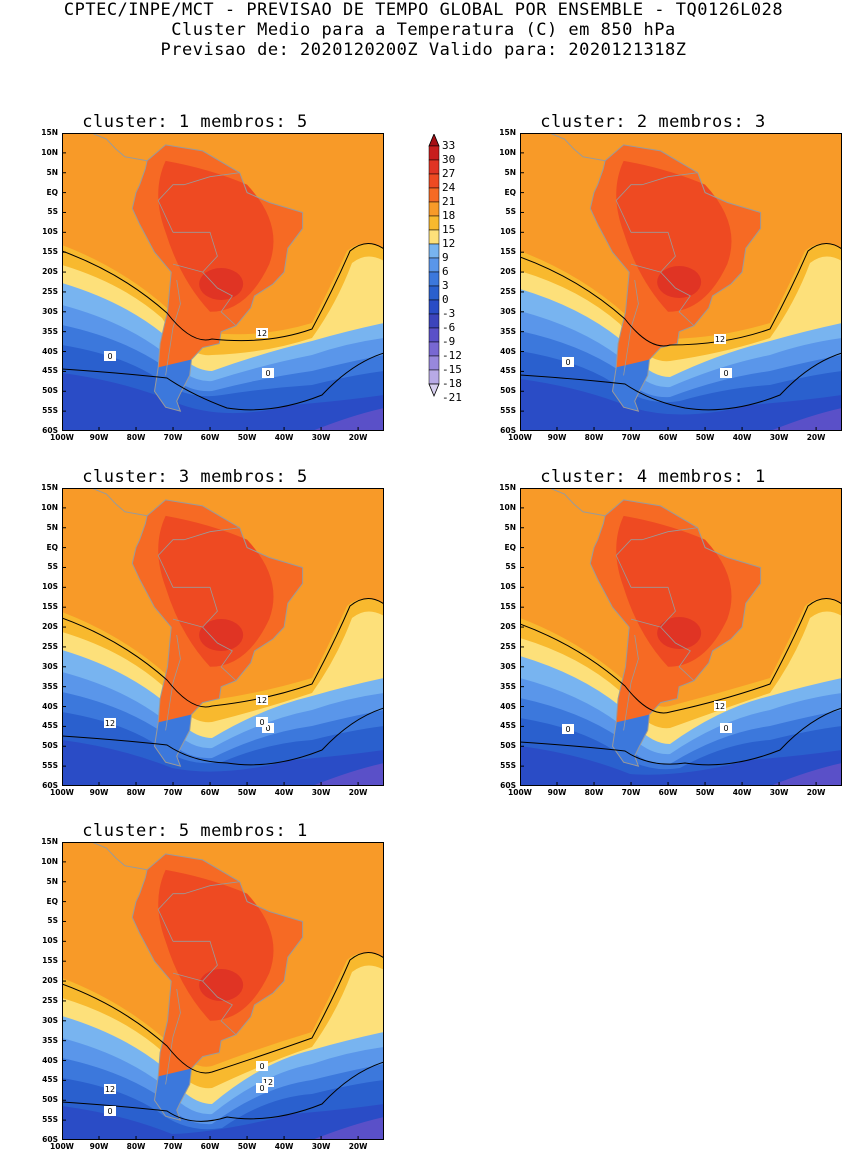 The width and height of the screenshot is (847, 1161). I want to click on lat-tick-label: 10N, so click(49, 152).